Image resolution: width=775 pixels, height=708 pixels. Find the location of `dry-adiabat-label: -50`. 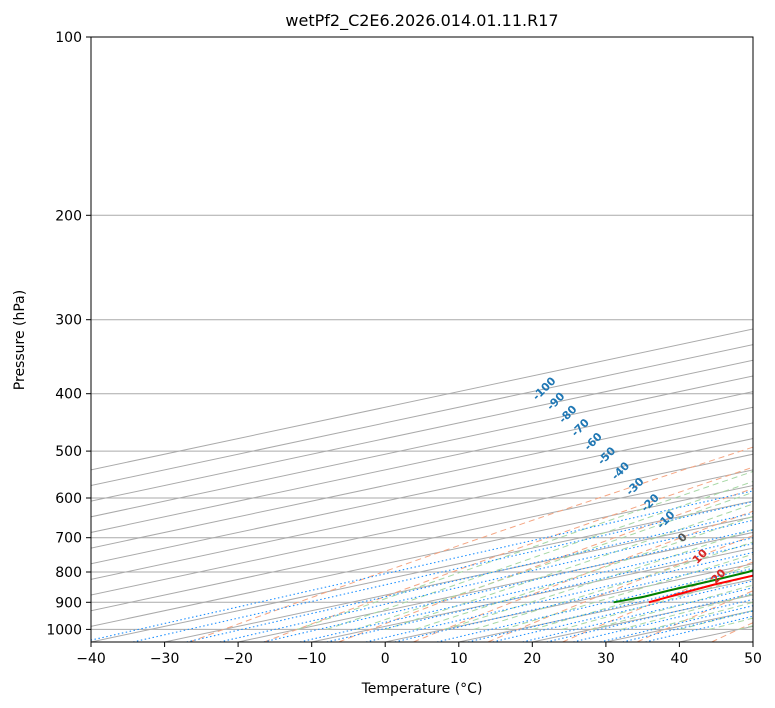

dry-adiabat-label: -50 is located at coordinates (606, 455).